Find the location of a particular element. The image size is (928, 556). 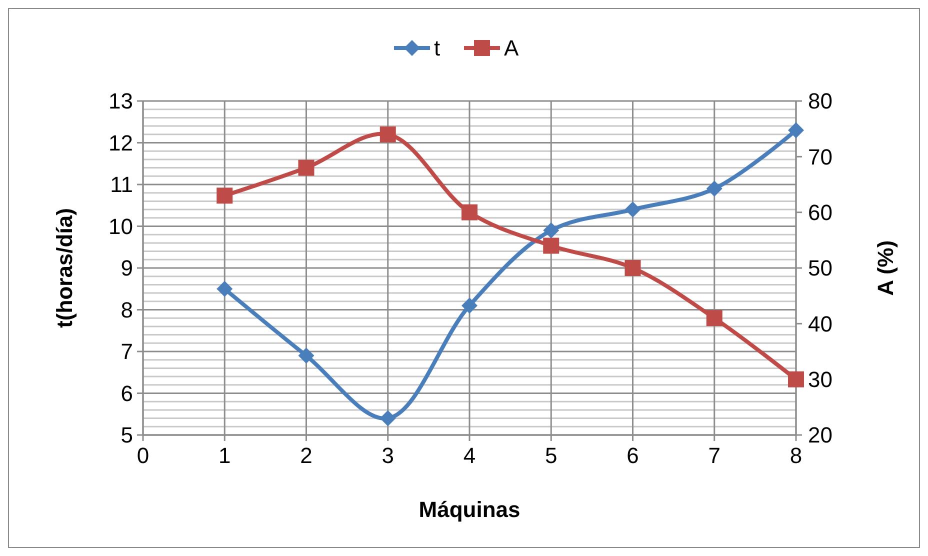

y-tick-label: 6 is located at coordinates (126, 393).